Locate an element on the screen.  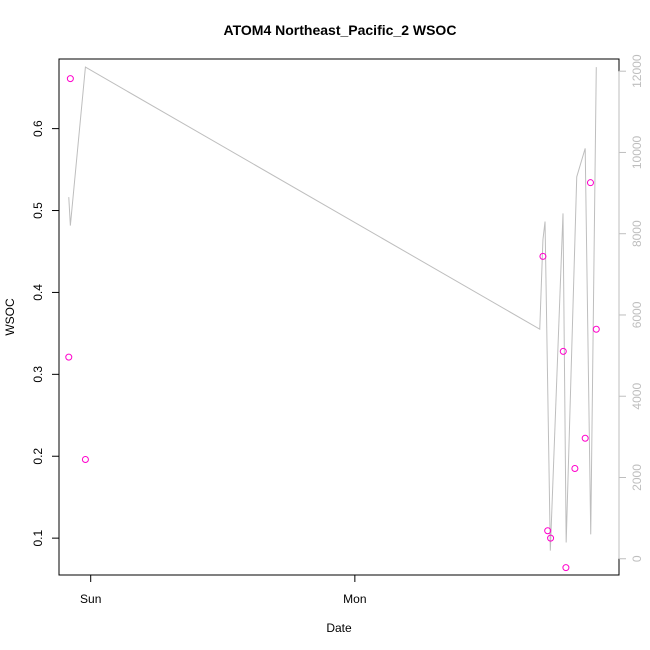
y-tick-label: 0.6 is located at coordinates (38, 128).